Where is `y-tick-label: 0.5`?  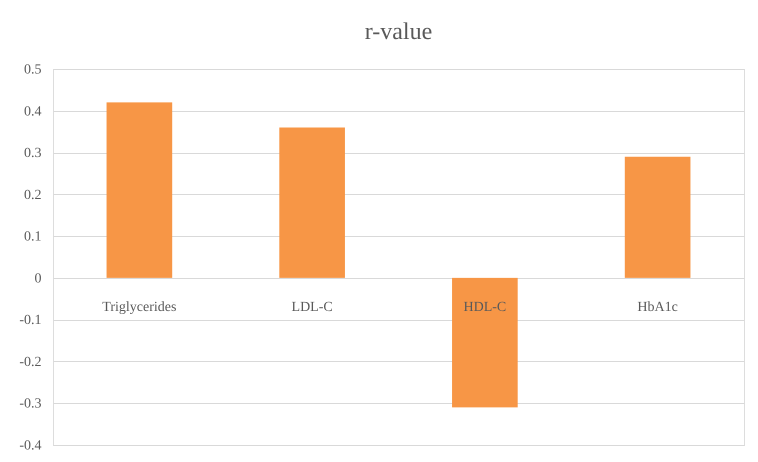
y-tick-label: 0.5 is located at coordinates (33, 70).